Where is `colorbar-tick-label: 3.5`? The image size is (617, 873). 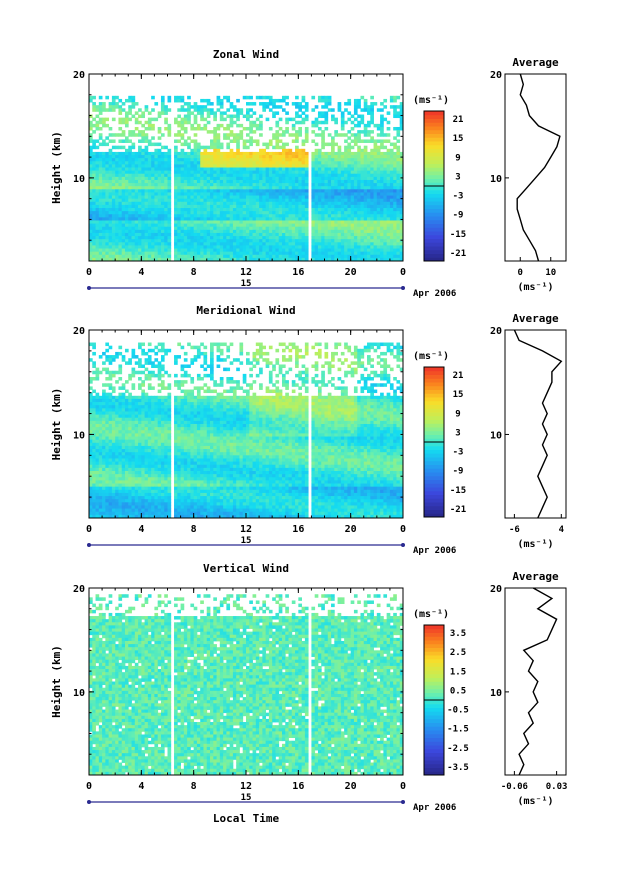 colorbar-tick-label: 3.5 is located at coordinates (458, 634).